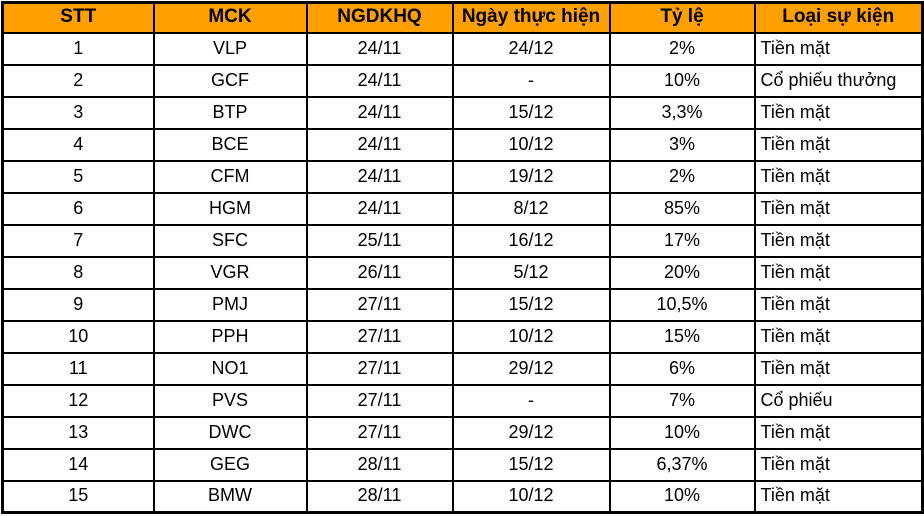 Image resolution: width=924 pixels, height=516 pixels. Describe the element at coordinates (230, 176) in the screenshot. I see `cell-mck: CFM` at that location.